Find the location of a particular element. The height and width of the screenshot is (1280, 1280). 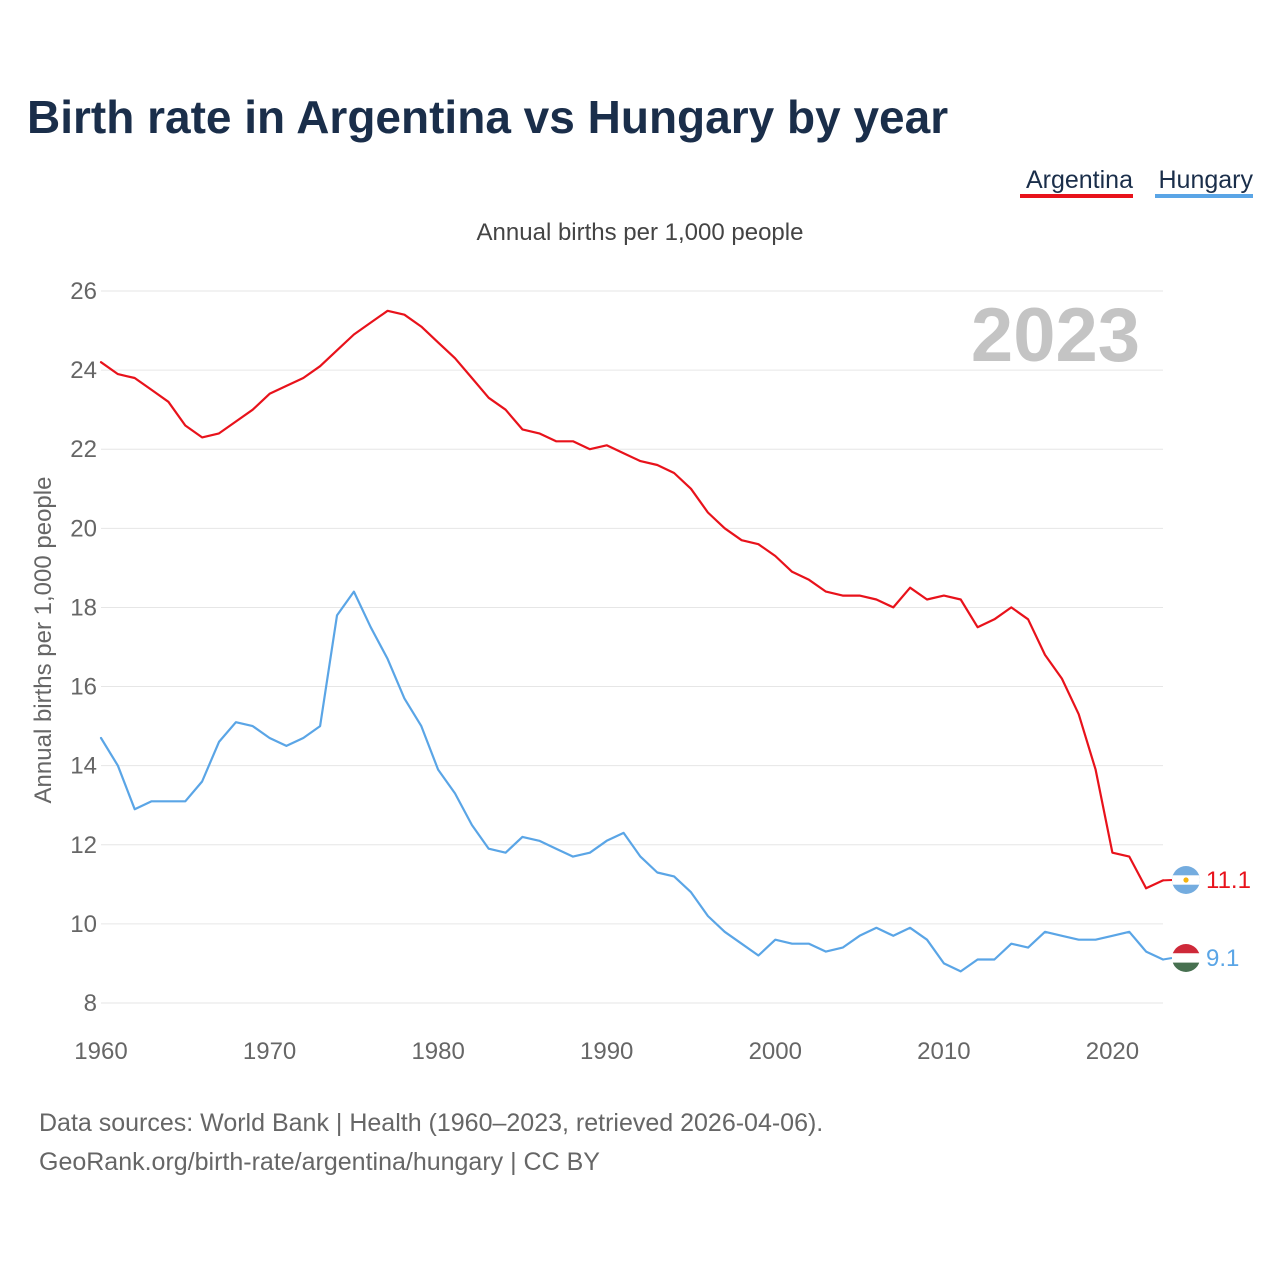

y-tick-label-26: 26 is located at coordinates (83, 291).